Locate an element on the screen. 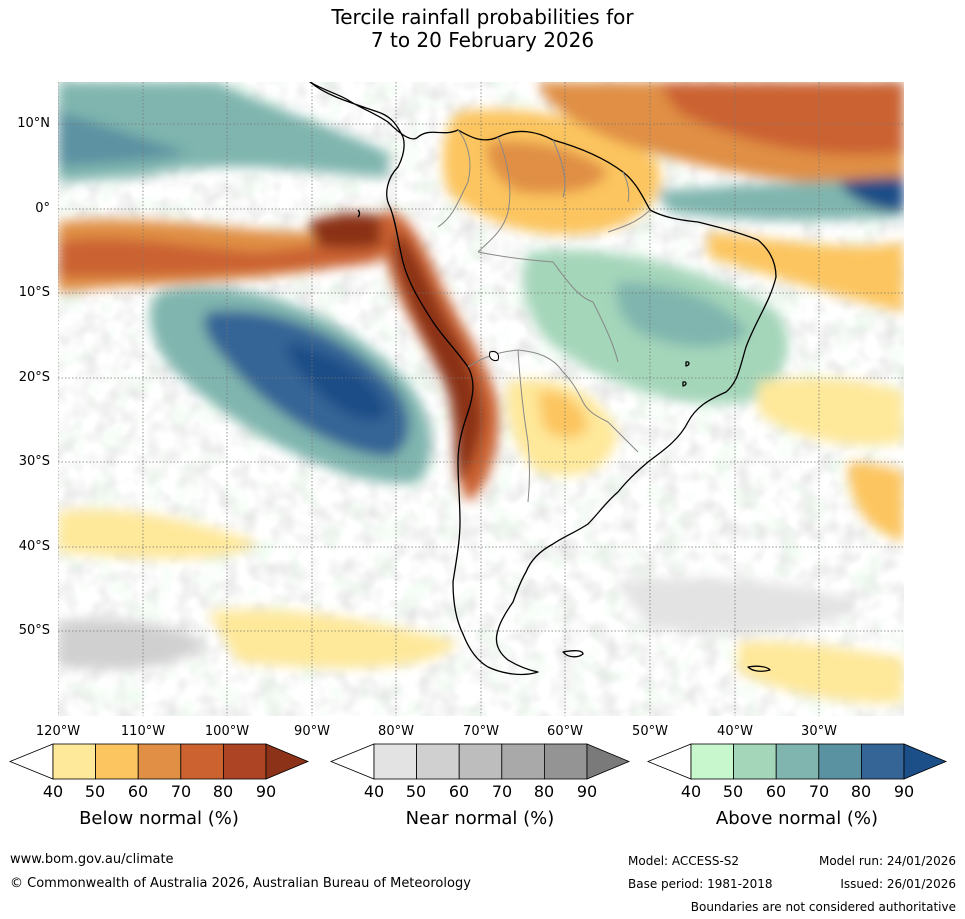 This screenshot has width=965, height=919. lake-titicaca is located at coordinates (494, 356).